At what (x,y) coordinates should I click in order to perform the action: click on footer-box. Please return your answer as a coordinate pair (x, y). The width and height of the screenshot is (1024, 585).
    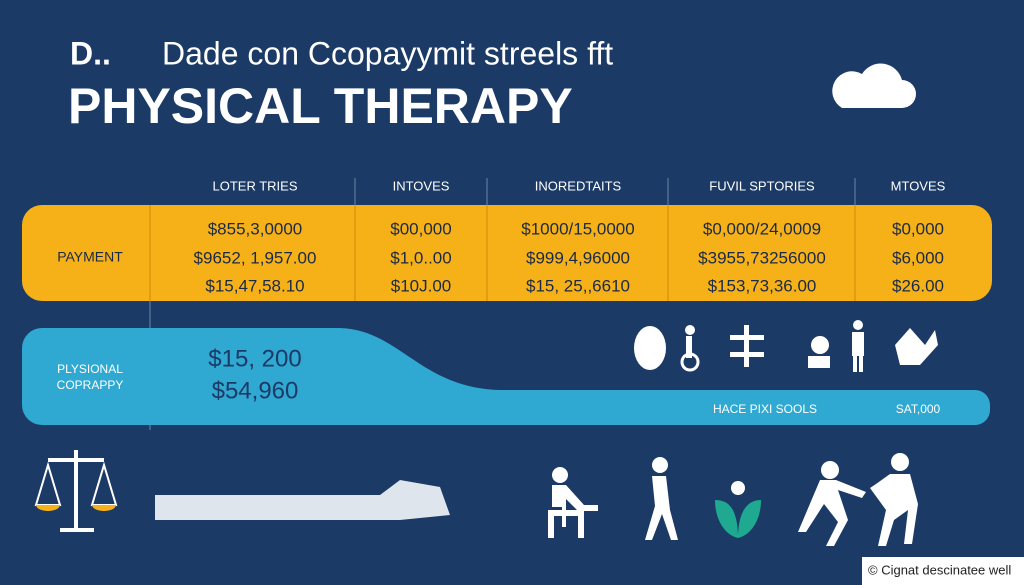
    Looking at the image, I should click on (943, 571).